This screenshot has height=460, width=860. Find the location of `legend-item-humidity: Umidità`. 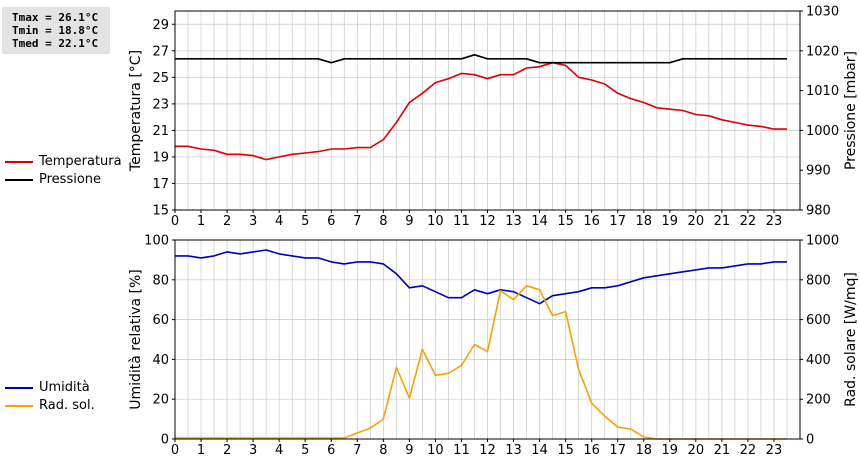

legend-item-humidity: Umidità is located at coordinates (50, 388).